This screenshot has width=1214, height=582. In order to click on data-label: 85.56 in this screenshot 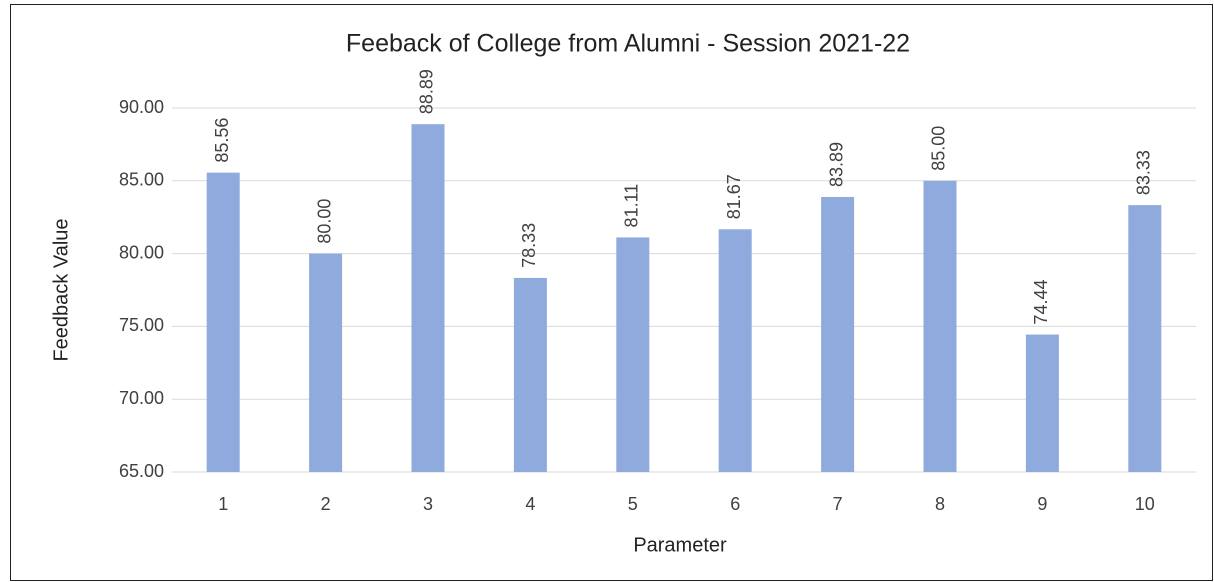, I will do `click(222, 140)`.